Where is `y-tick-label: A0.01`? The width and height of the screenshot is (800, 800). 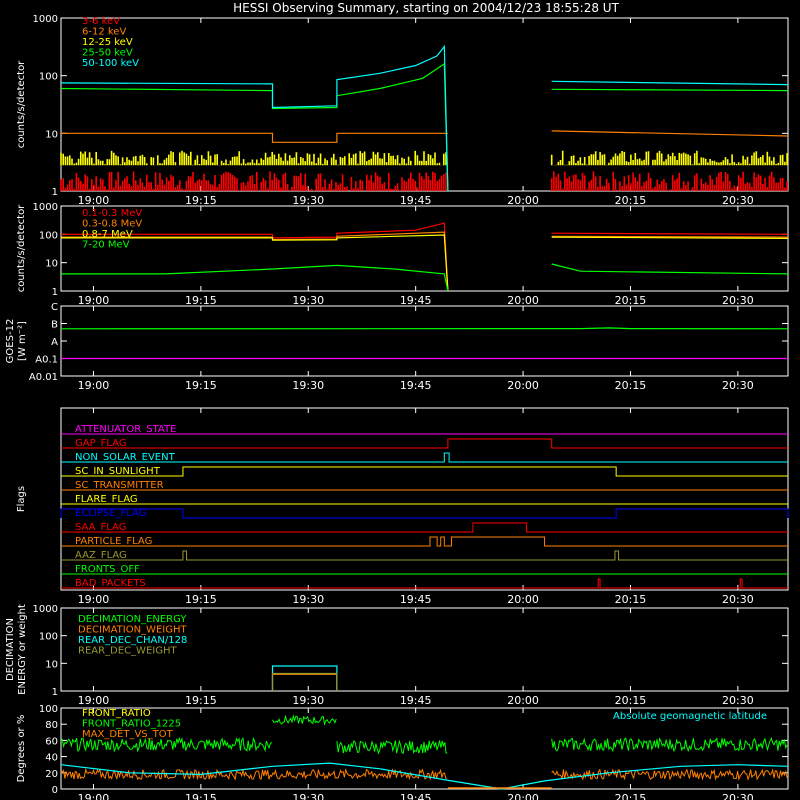 y-tick-label: A0.01 is located at coordinates (43, 377).